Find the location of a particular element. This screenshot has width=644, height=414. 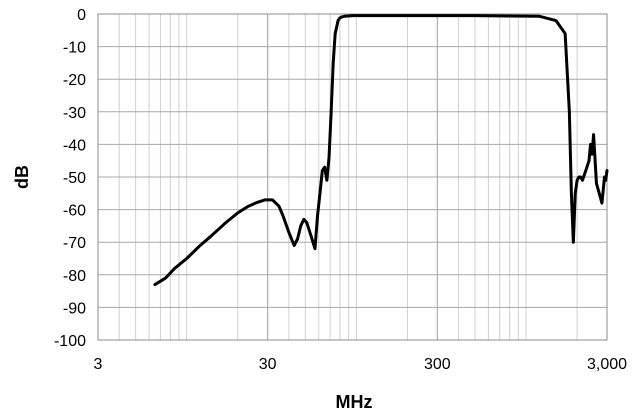

y-tick-label: -80 is located at coordinates (74, 276).